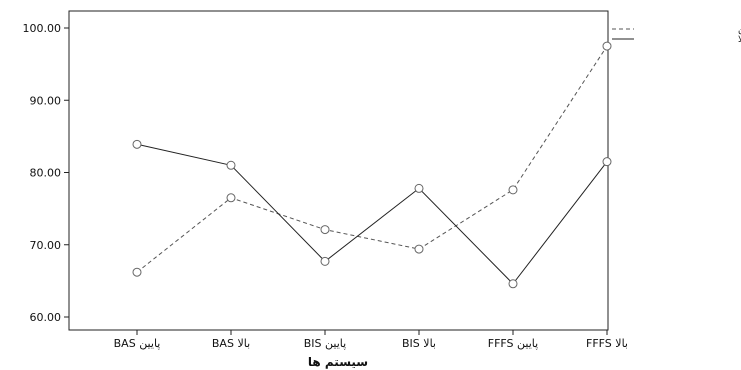  What do you see at coordinates (46, 317) in the screenshot?
I see `y-tick-label: 60.00` at bounding box center [46, 317].